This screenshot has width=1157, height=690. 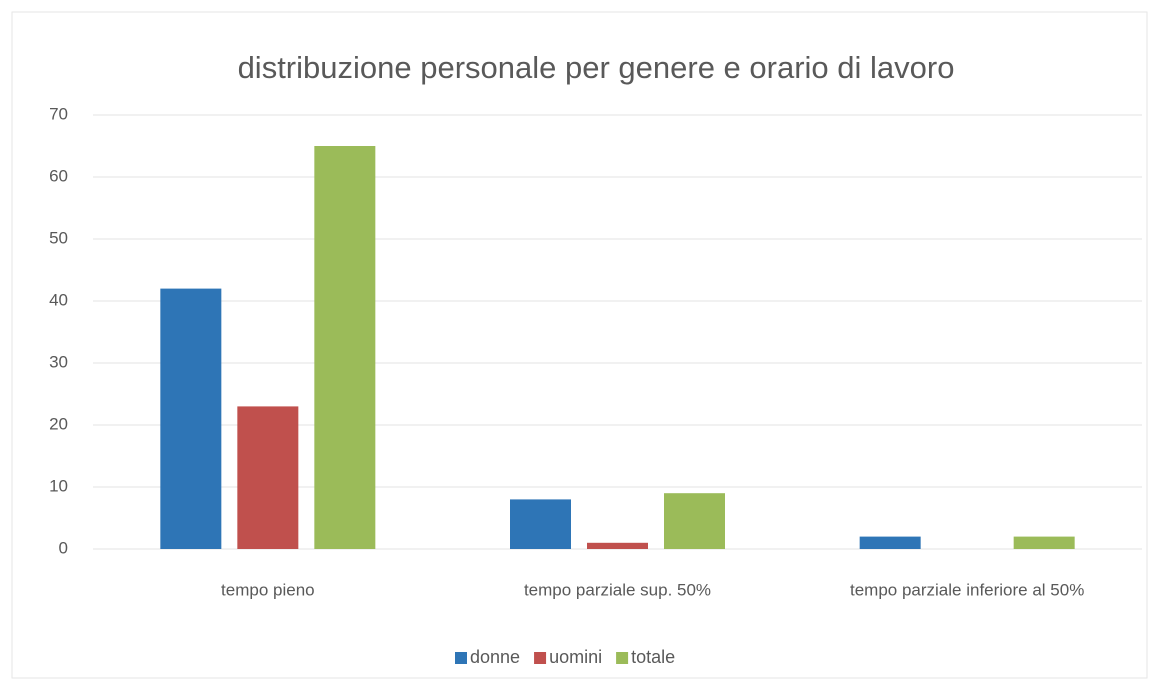 What do you see at coordinates (58, 361) in the screenshot?
I see `y-tick-label: 30` at bounding box center [58, 361].